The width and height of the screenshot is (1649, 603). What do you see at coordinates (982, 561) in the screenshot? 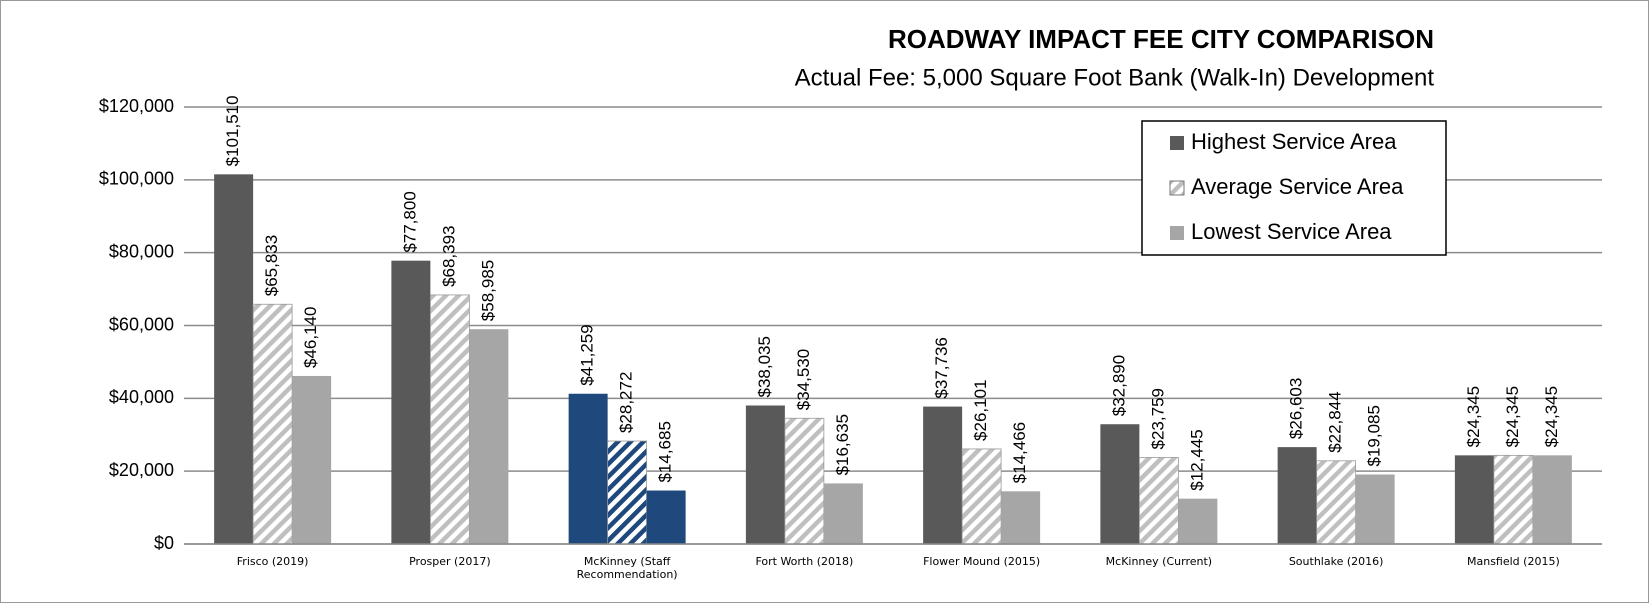
I see `x-tick-label: Flower Mound (2015)` at bounding box center [982, 561].